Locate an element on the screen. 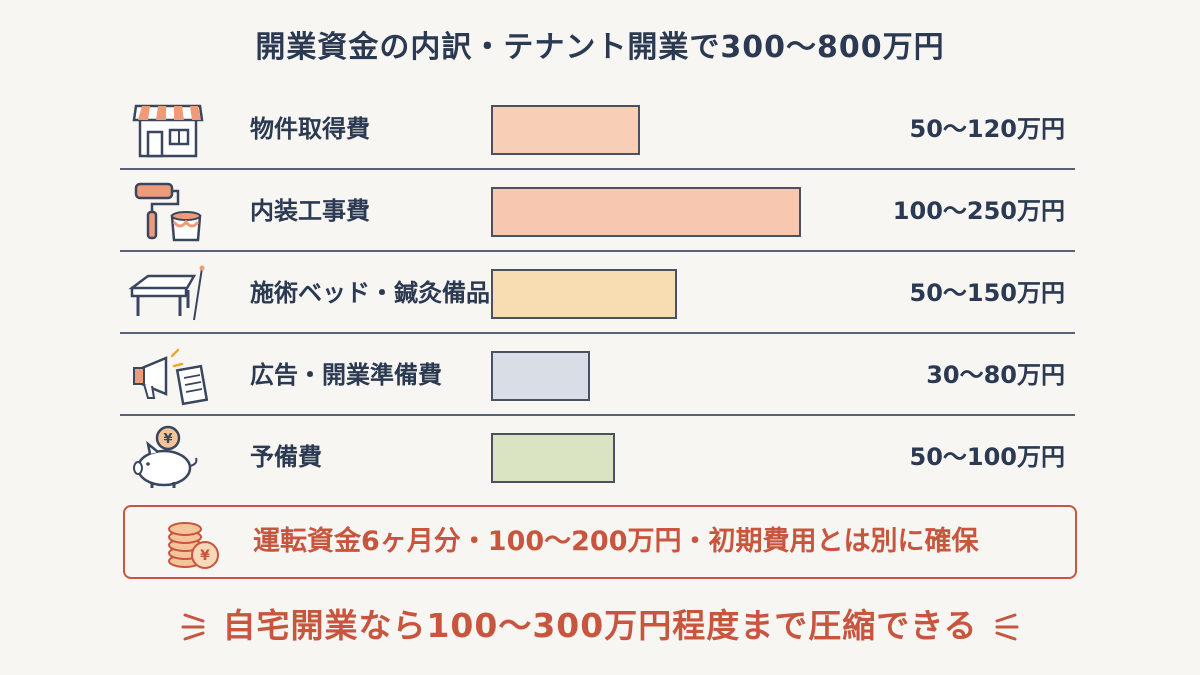  treatment-bed-icon is located at coordinates (168, 293).